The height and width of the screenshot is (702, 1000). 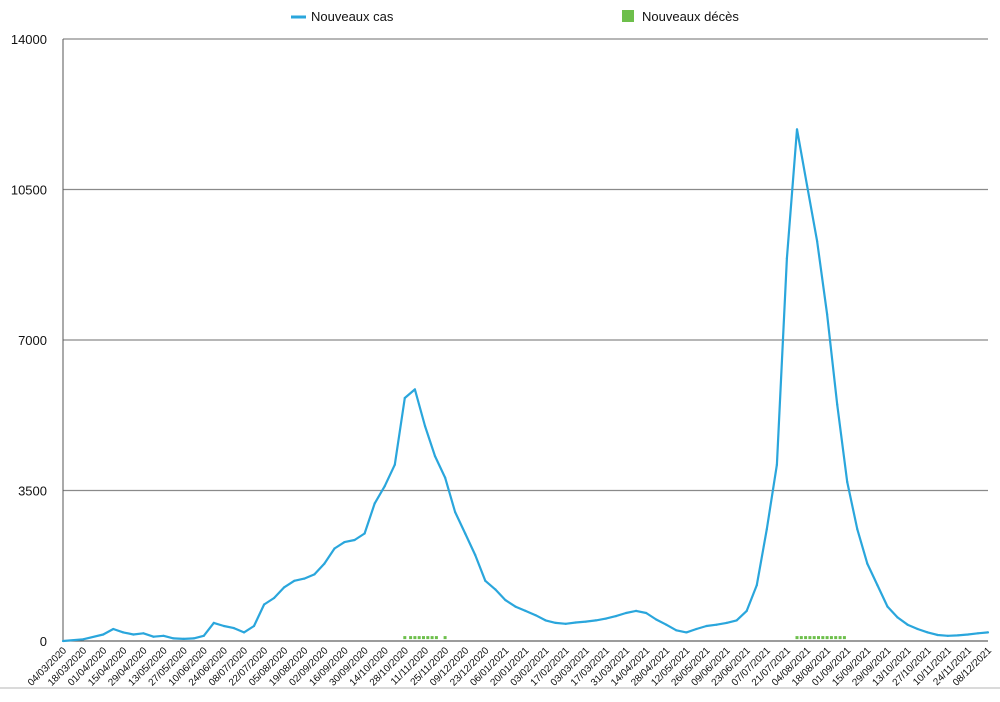 I want to click on legend: Nouveaux cas Nouveaux décès, so click(x=515, y=16).